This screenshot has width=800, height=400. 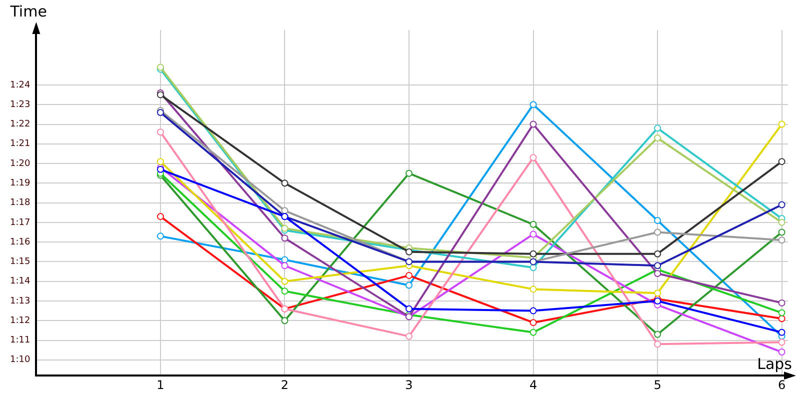 What do you see at coordinates (20, 183) in the screenshot?
I see `y-tick-label: 1:19` at bounding box center [20, 183].